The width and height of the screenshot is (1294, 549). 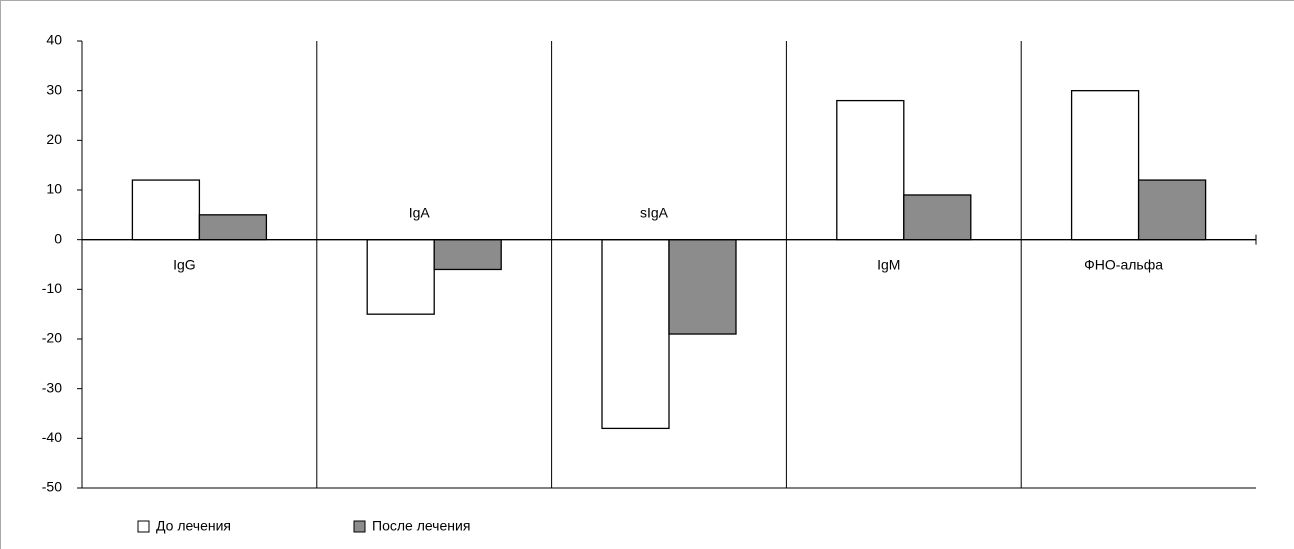 What do you see at coordinates (193, 526) in the screenshot?
I see `legend-label: До лечения` at bounding box center [193, 526].